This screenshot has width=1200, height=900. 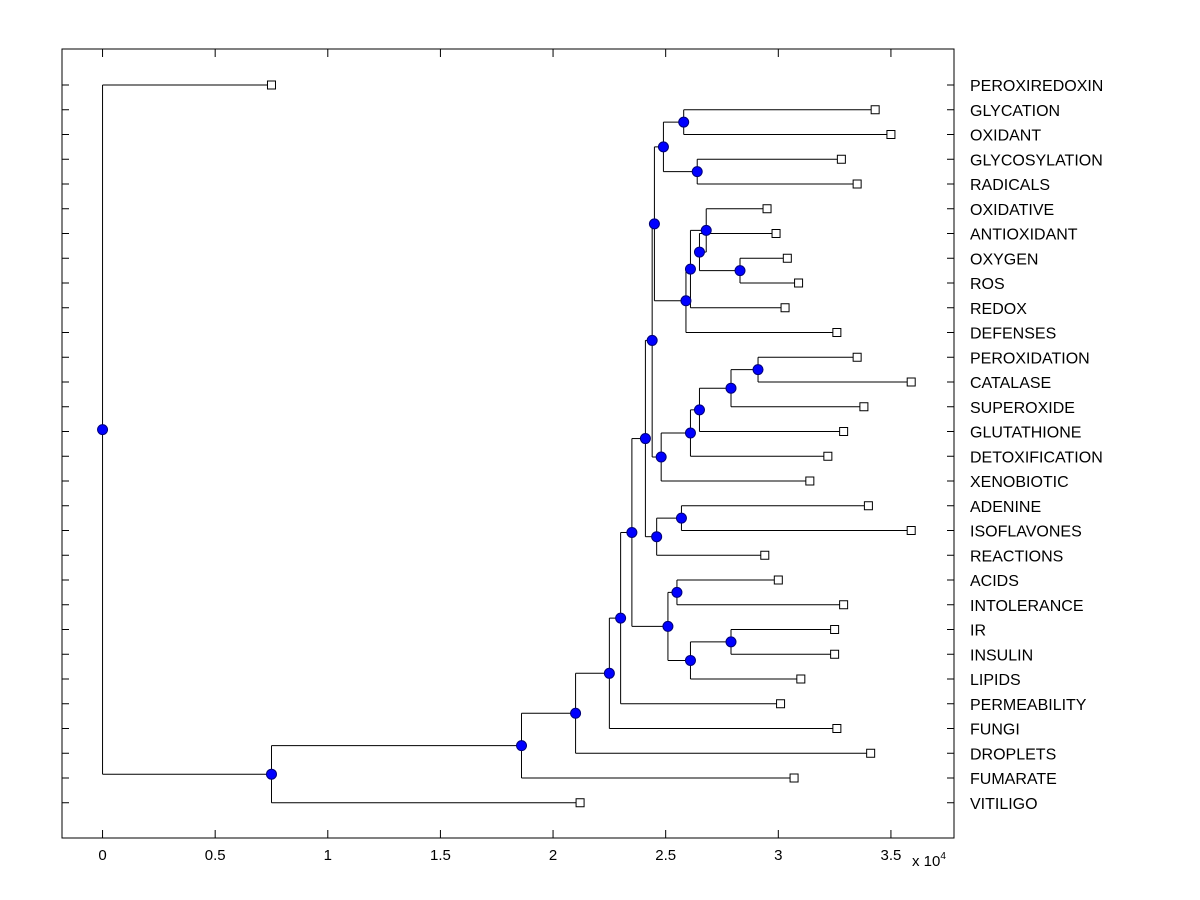 What do you see at coordinates (1028, 705) in the screenshot?
I see `leaf-label-permeability: PERMEABILITY` at bounding box center [1028, 705].